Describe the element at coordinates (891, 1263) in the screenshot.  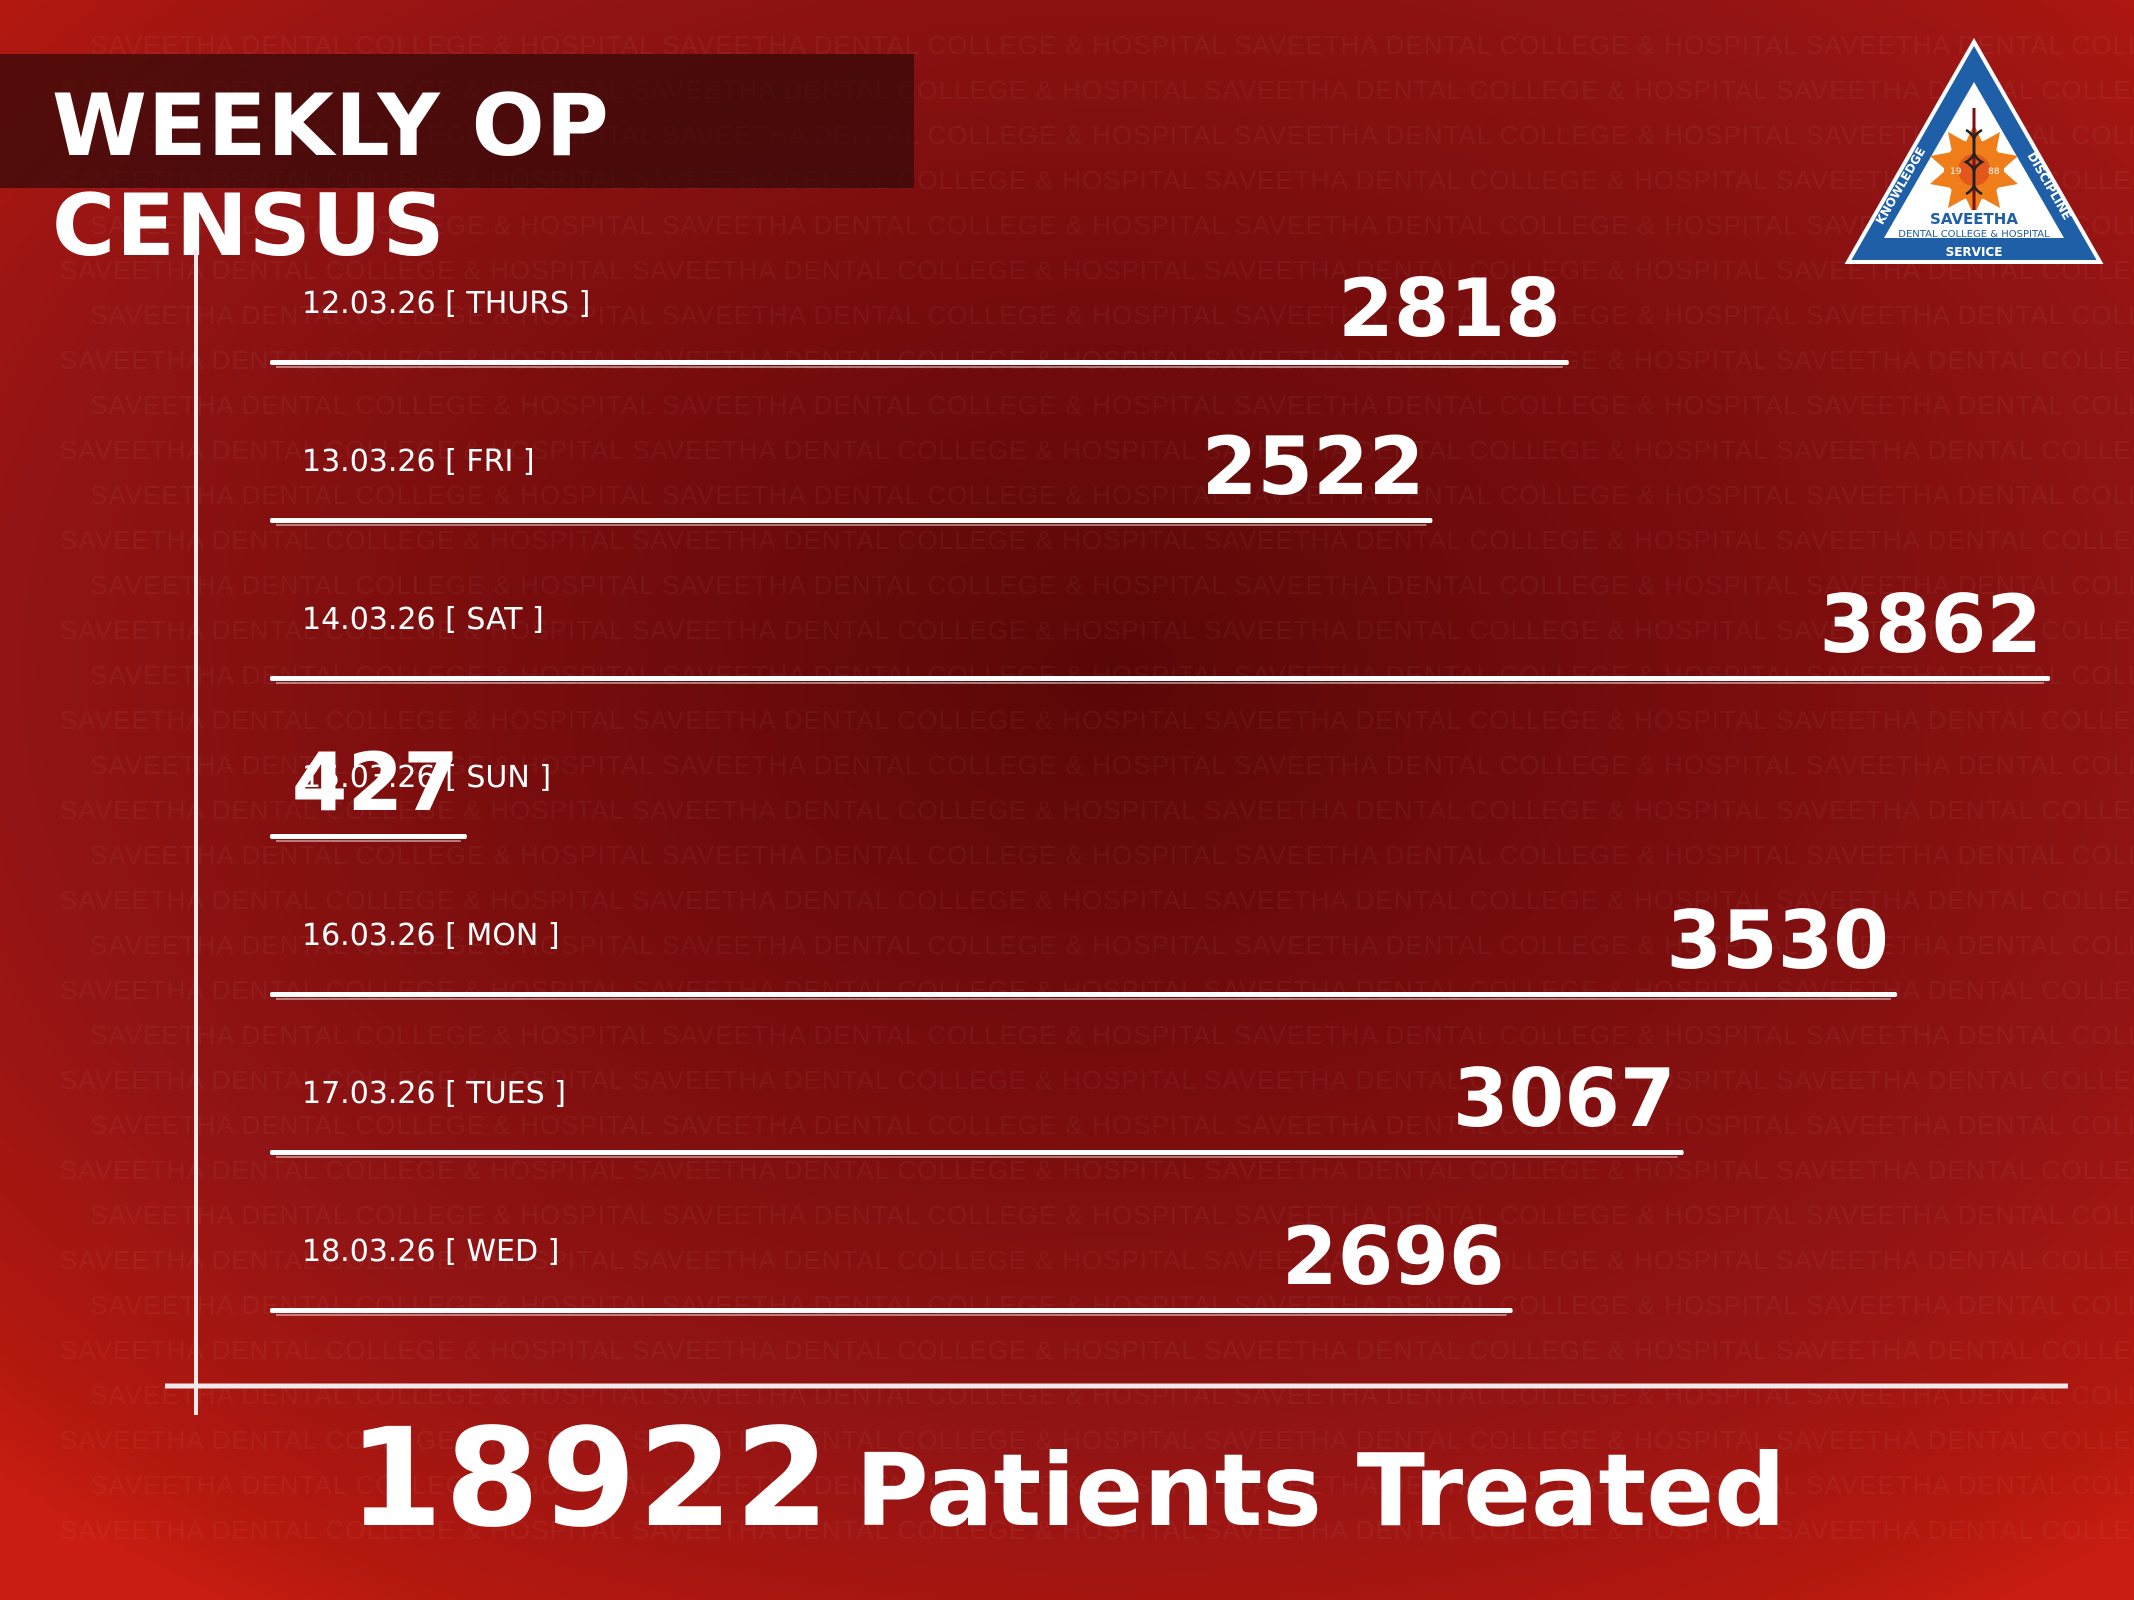
I see `bar-row-7: 18.03.26 [ WED ] 2696` at that location.